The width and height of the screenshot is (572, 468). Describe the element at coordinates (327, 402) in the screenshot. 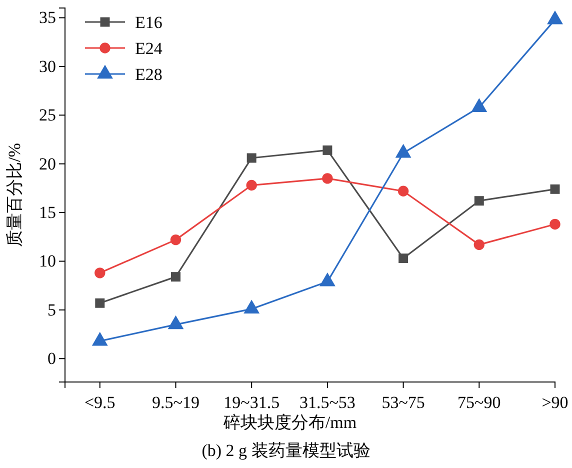

I see `x-tick-label: 31.5~53` at that location.